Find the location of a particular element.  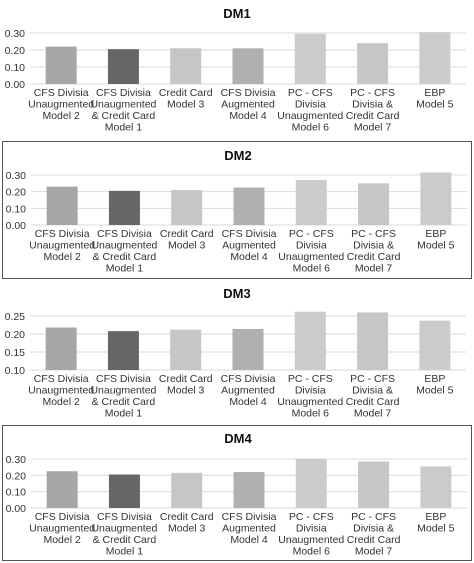

x-category-line: Divisia & is located at coordinates (372, 391).